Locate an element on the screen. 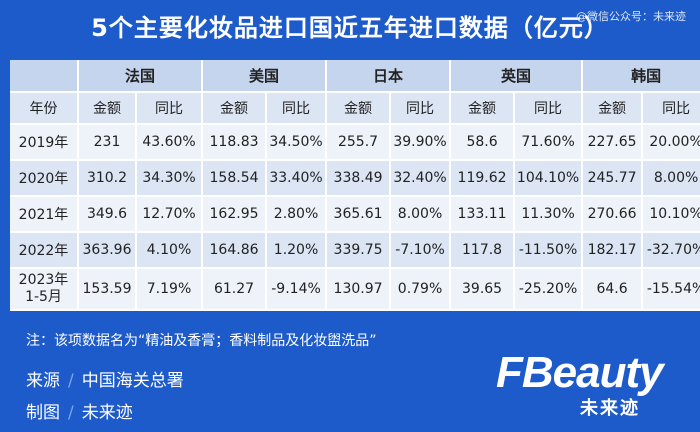  table-cell: 71.60% is located at coordinates (549, 142).